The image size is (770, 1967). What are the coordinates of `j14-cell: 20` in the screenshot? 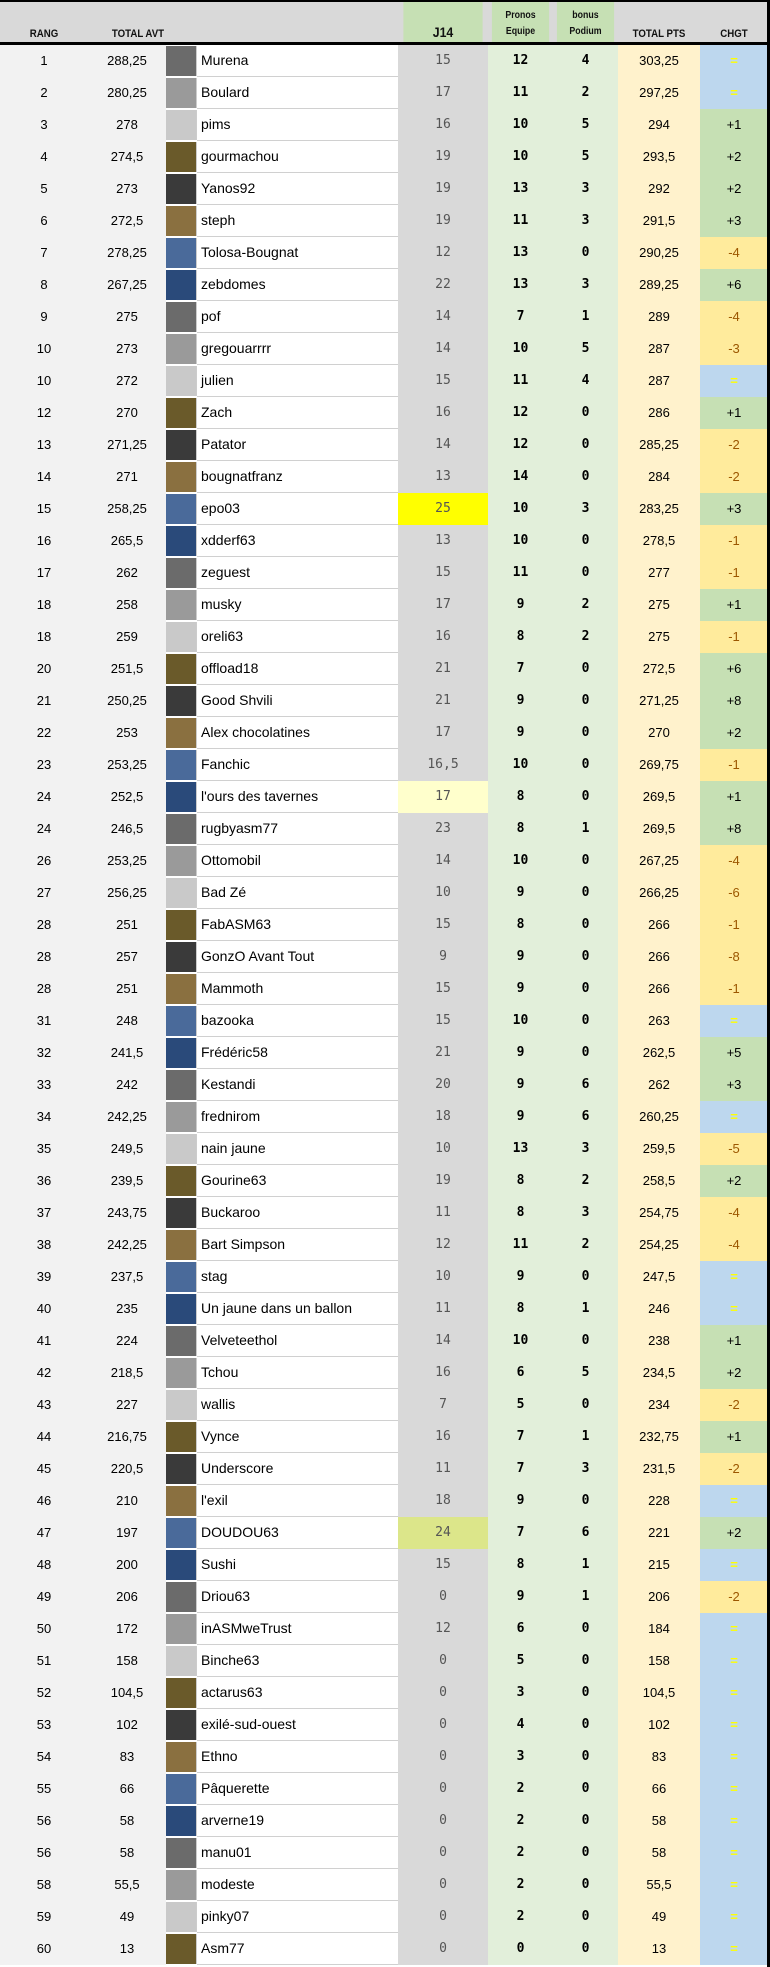 It's located at (443, 1085).